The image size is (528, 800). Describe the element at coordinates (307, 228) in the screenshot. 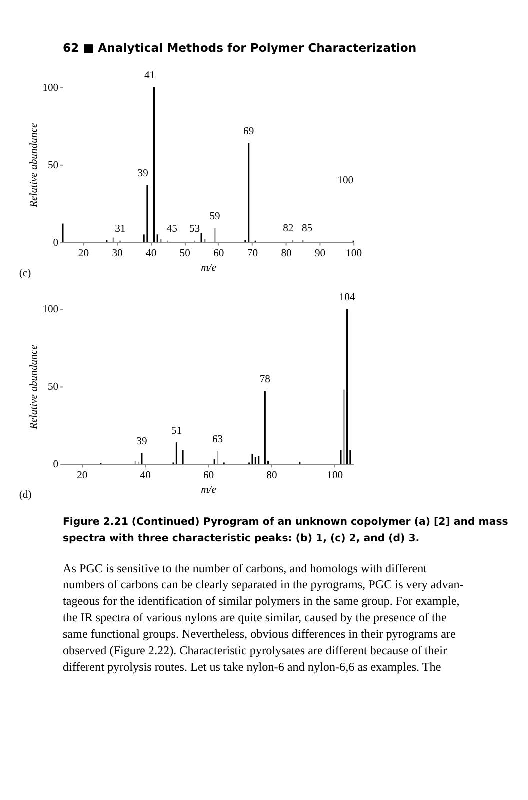

I see `annotation: 85` at that location.